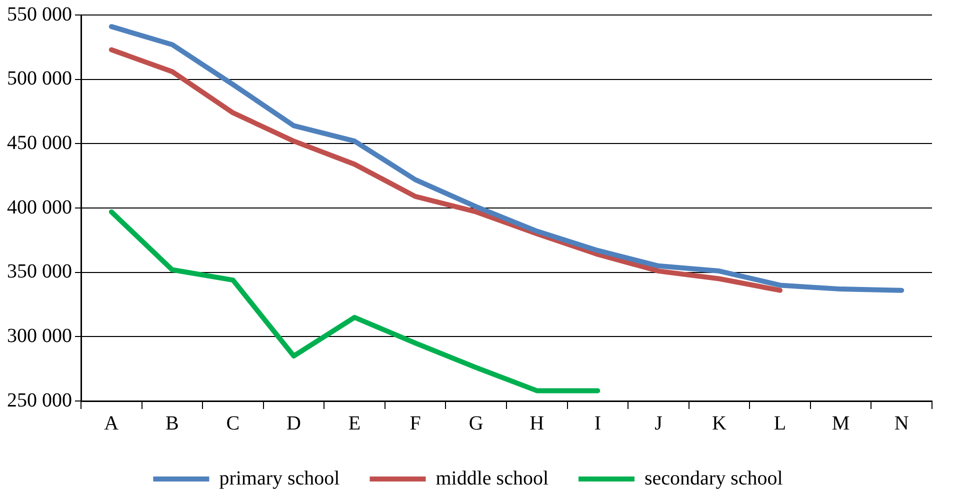 The image size is (962, 499). Describe the element at coordinates (780, 423) in the screenshot. I see `x-tick-label: L` at that location.